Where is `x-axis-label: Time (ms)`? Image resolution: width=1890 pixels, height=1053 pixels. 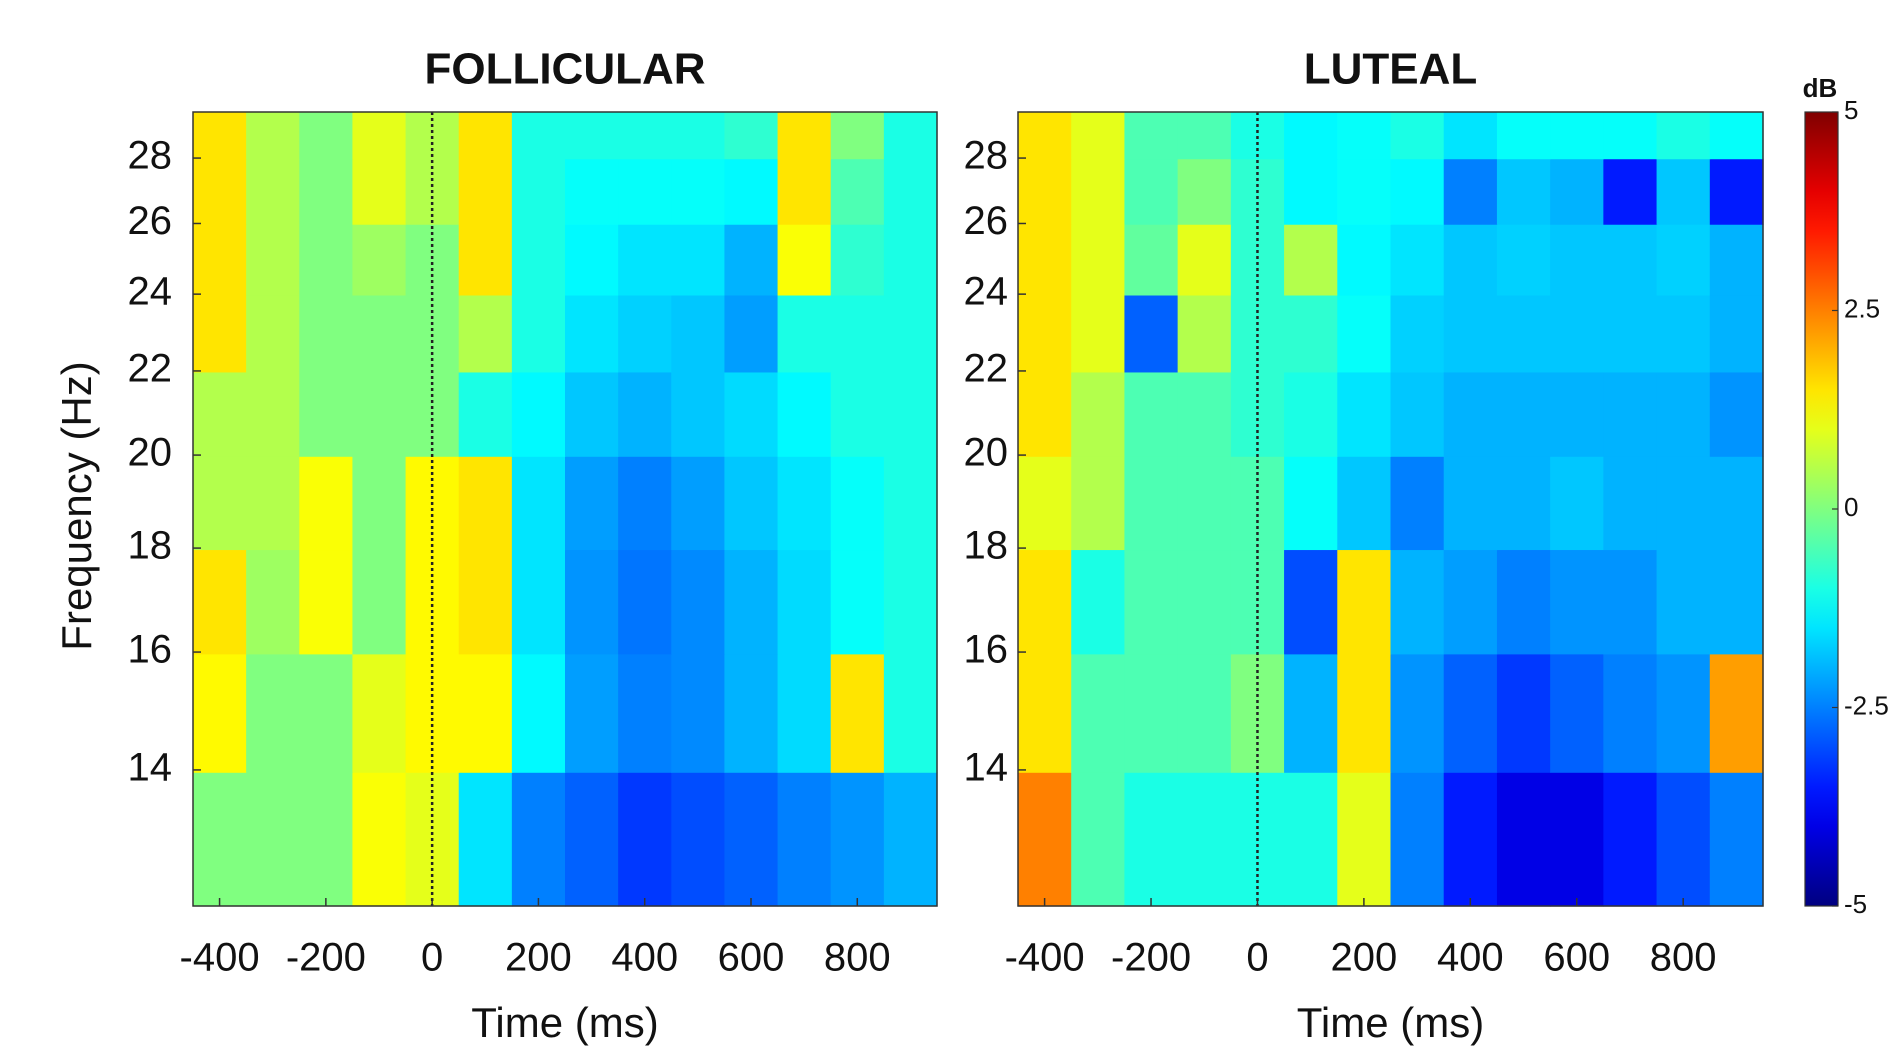 x-axis-label: Time (ms) is located at coordinates (564, 1022).